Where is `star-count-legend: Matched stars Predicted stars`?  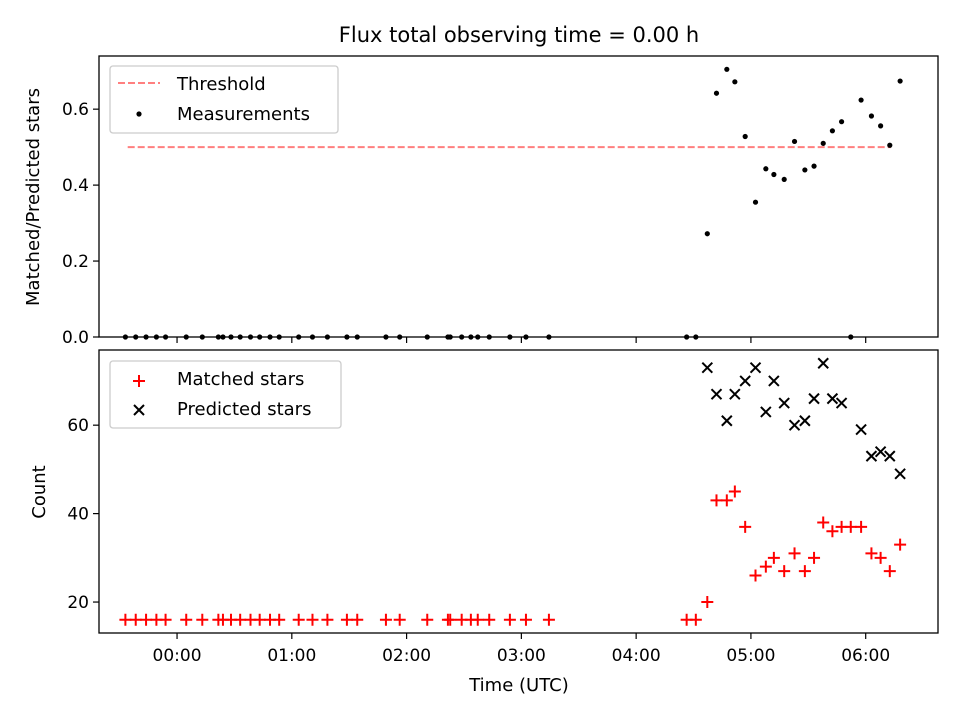 star-count-legend: Matched stars Predicted stars is located at coordinates (225, 394).